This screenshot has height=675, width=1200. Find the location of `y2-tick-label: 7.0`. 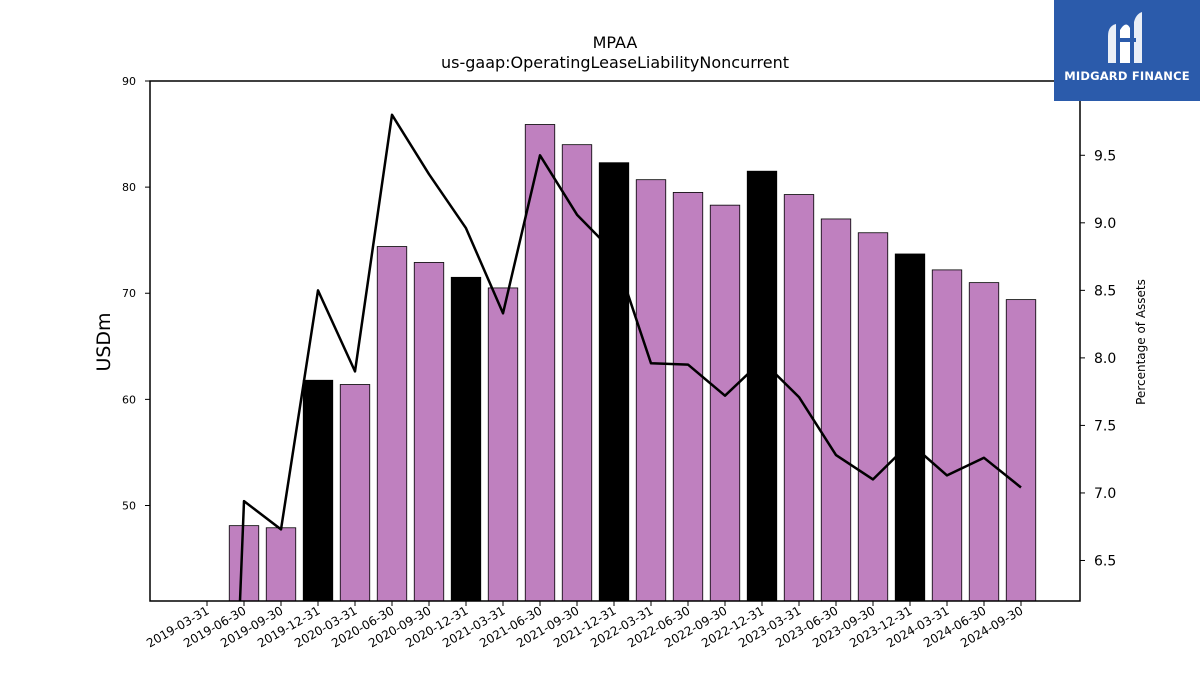

y2-tick-label: 7.0 is located at coordinates (1105, 494).